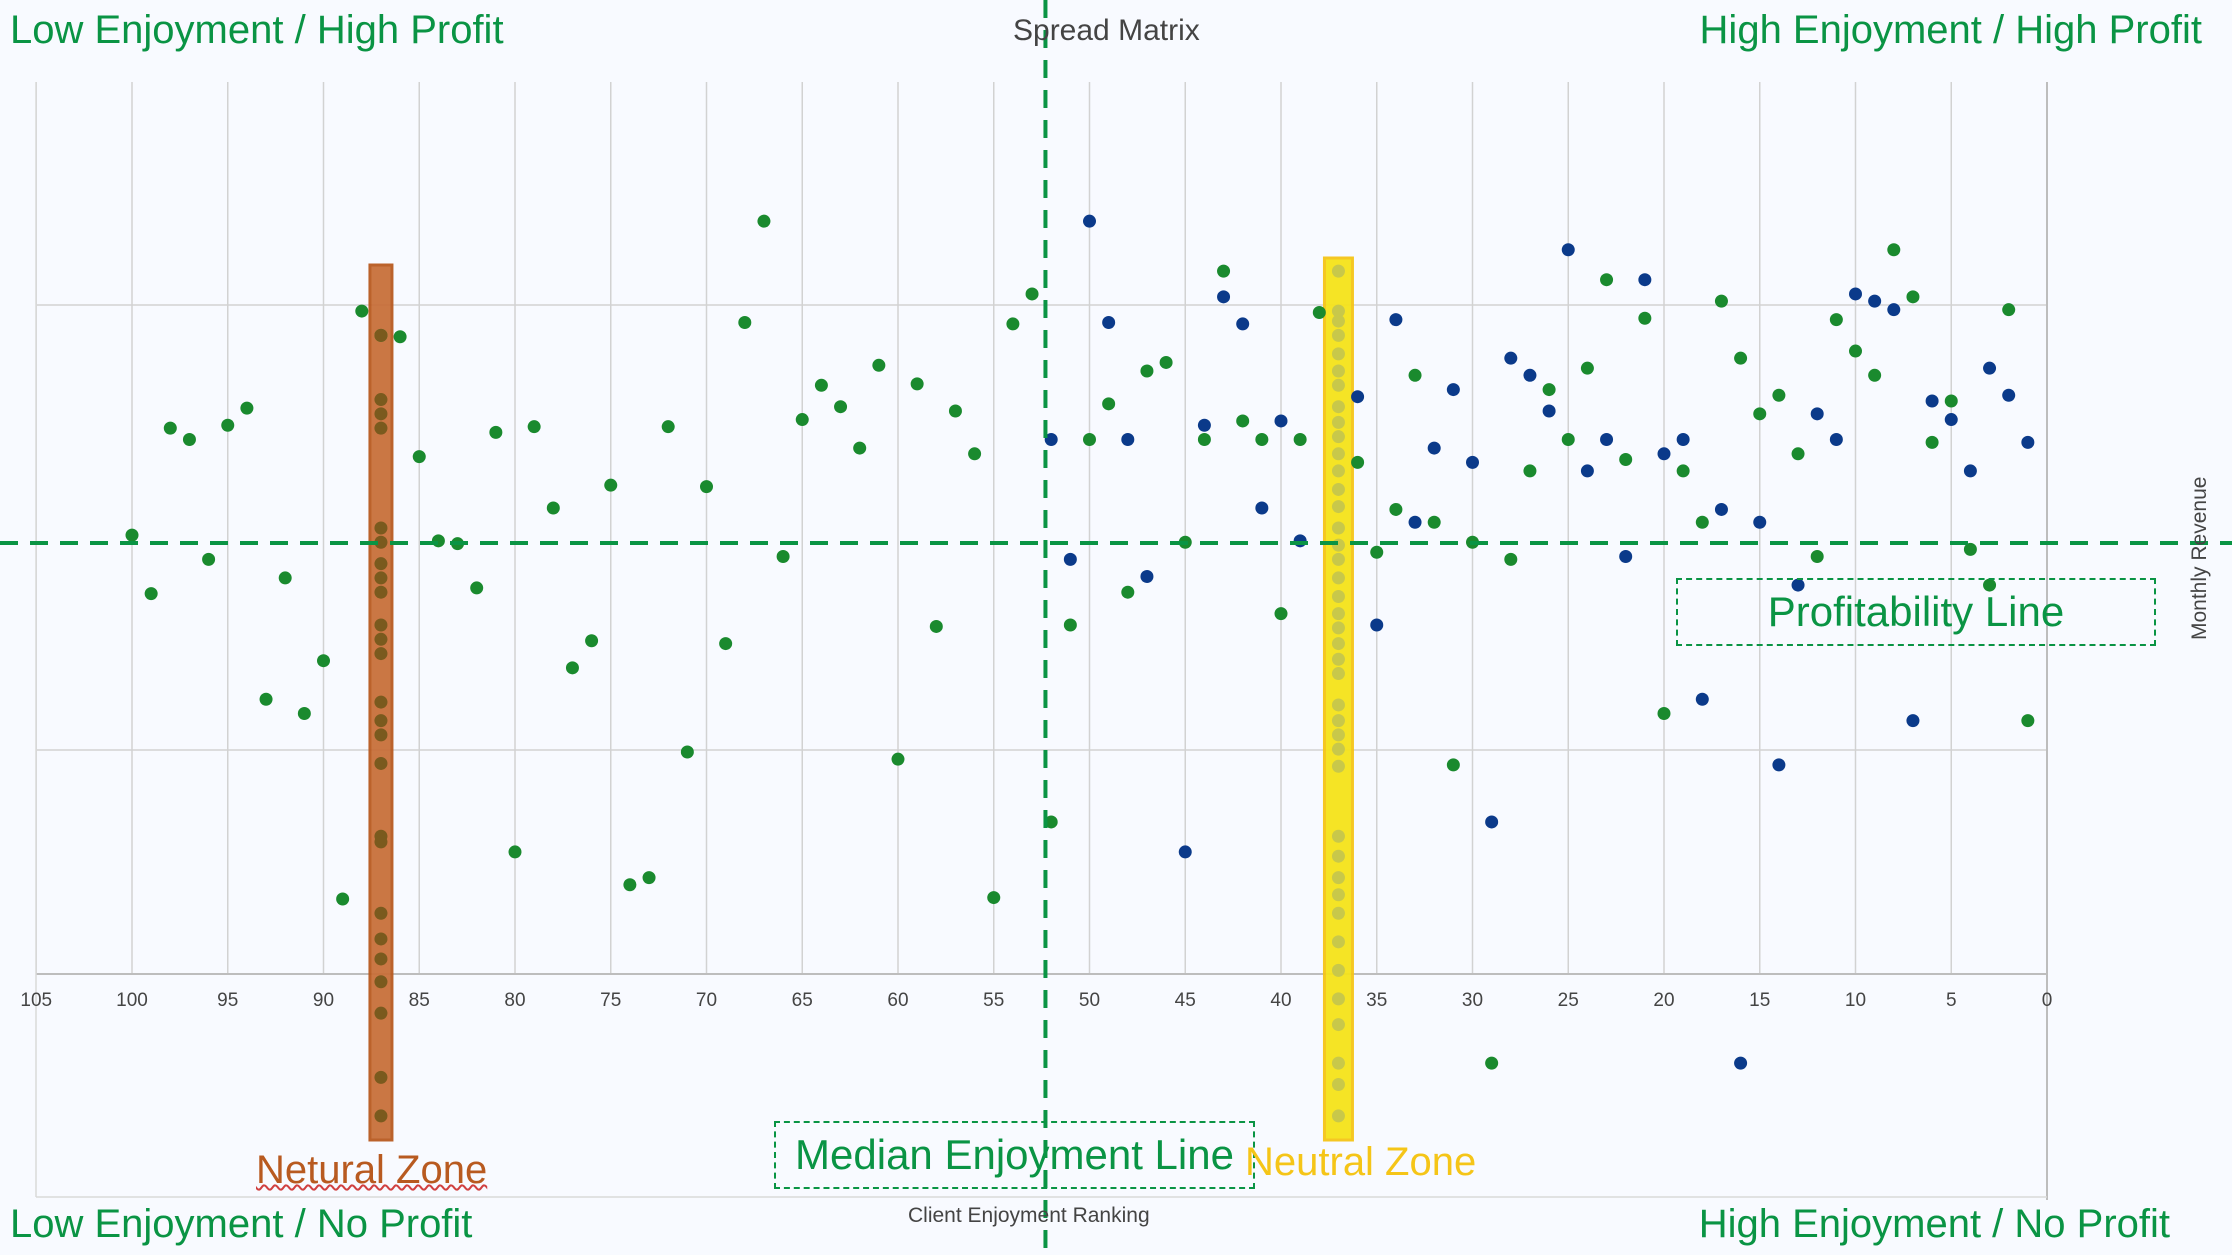 This screenshot has width=2232, height=1255. Describe the element at coordinates (419, 1000) in the screenshot. I see `x-tick-label: 85` at that location.